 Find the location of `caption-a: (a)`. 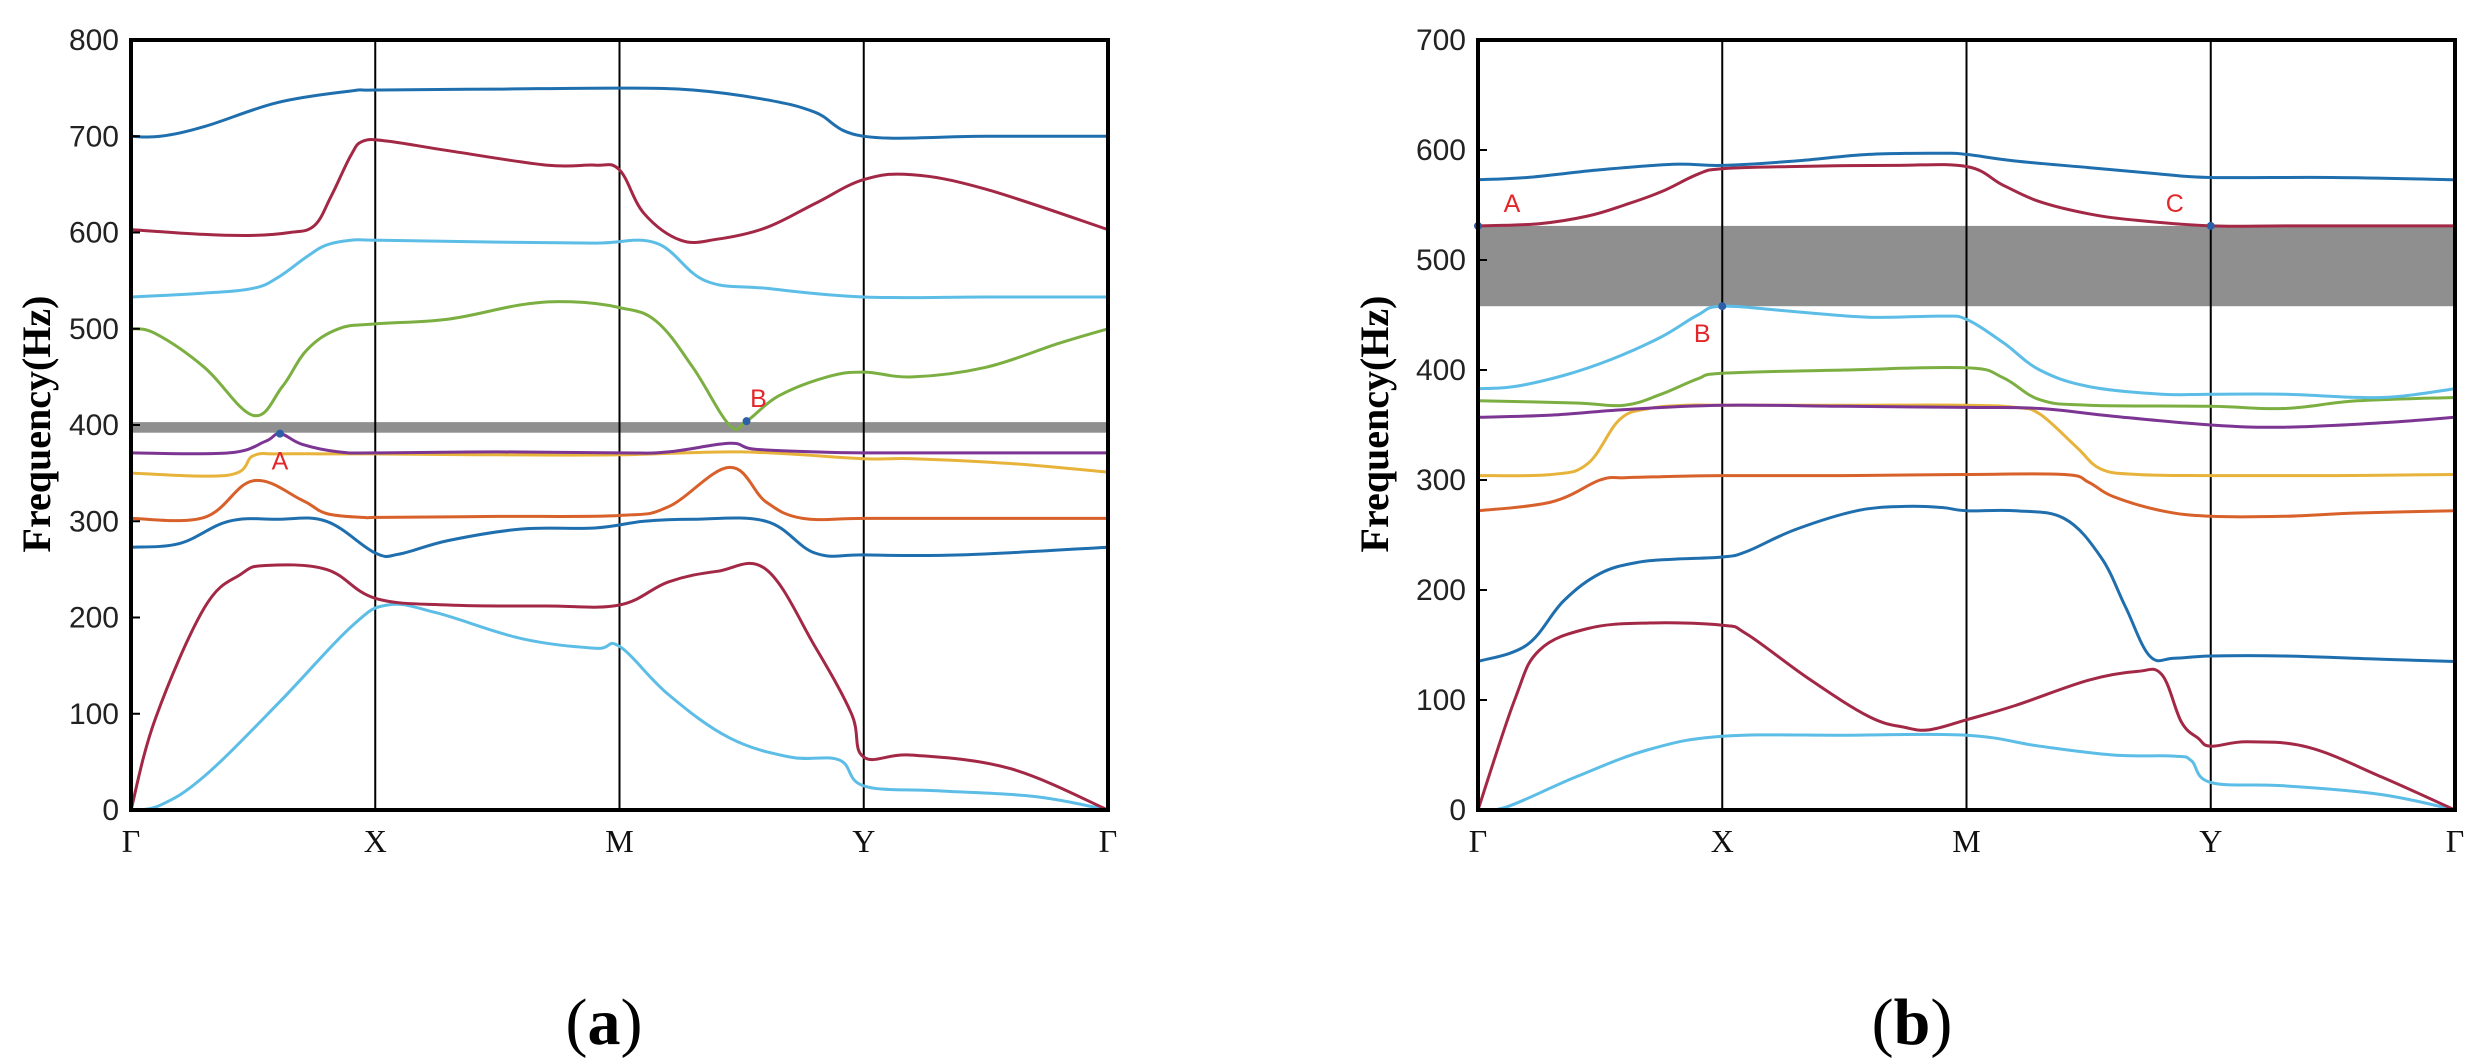

caption-a: (a) is located at coordinates (604, 1022).